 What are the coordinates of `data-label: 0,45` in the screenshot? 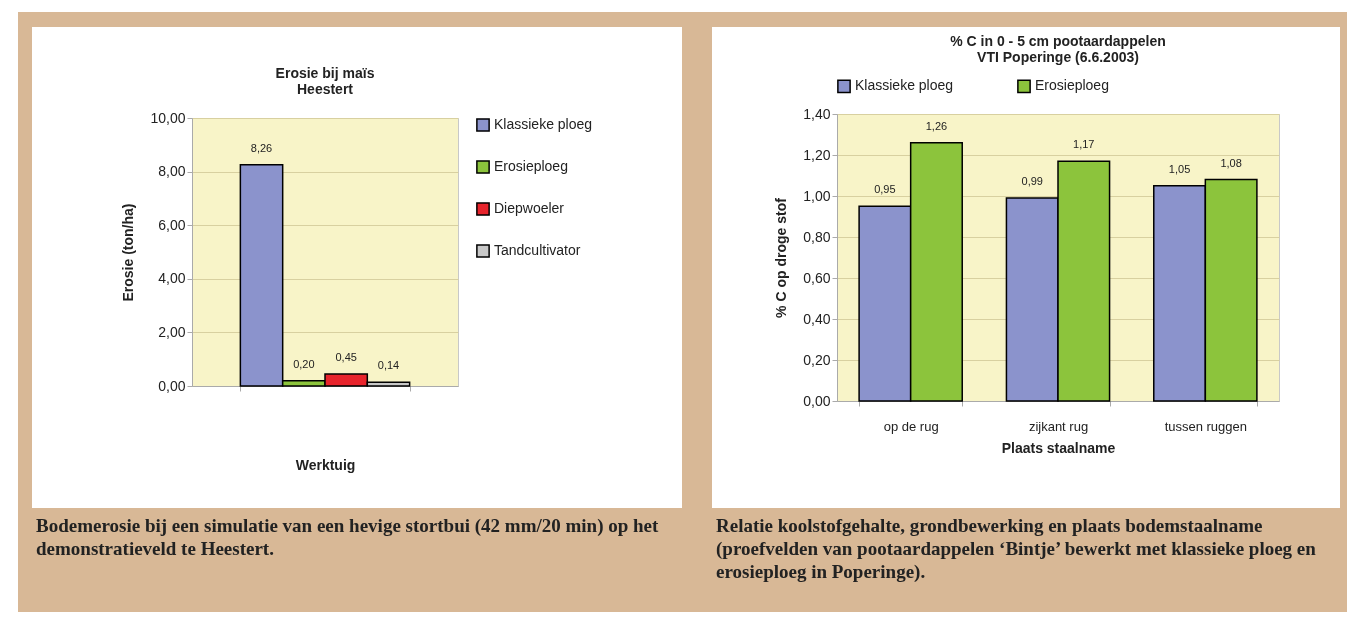 It's located at (346, 356).